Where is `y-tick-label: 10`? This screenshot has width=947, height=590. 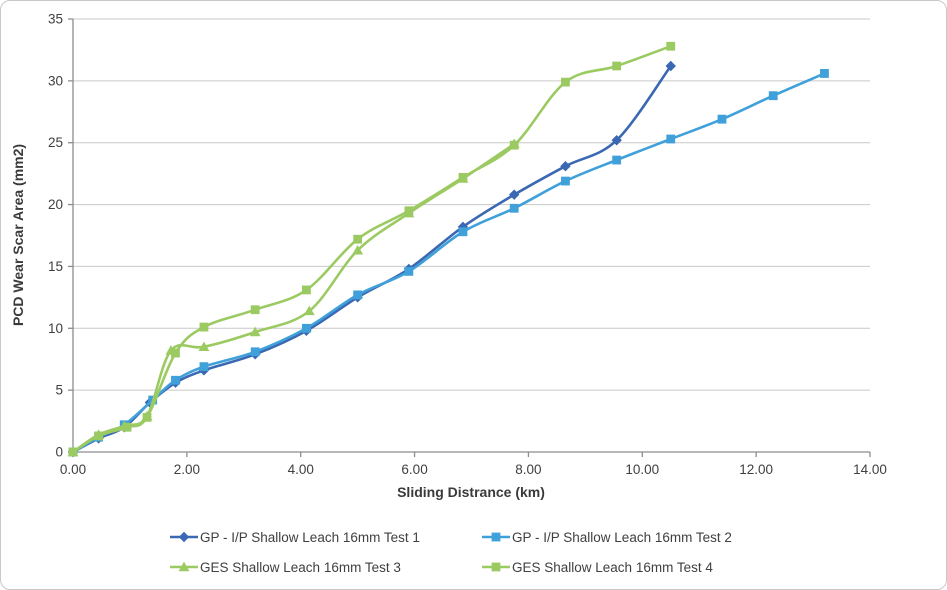 y-tick-label: 10 is located at coordinates (55, 328).